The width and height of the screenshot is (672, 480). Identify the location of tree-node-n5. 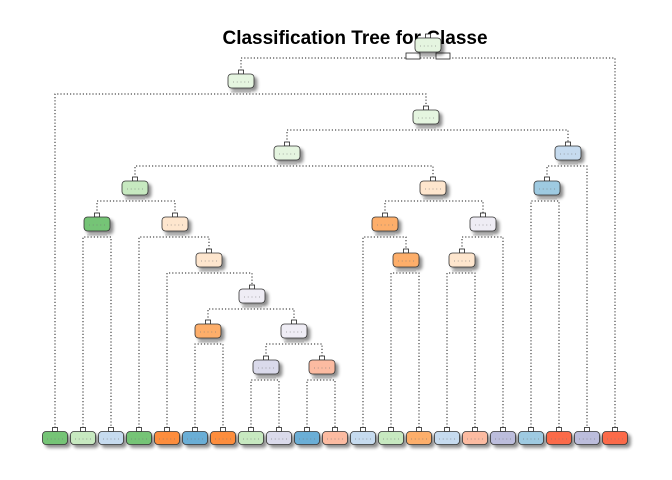
(568, 151).